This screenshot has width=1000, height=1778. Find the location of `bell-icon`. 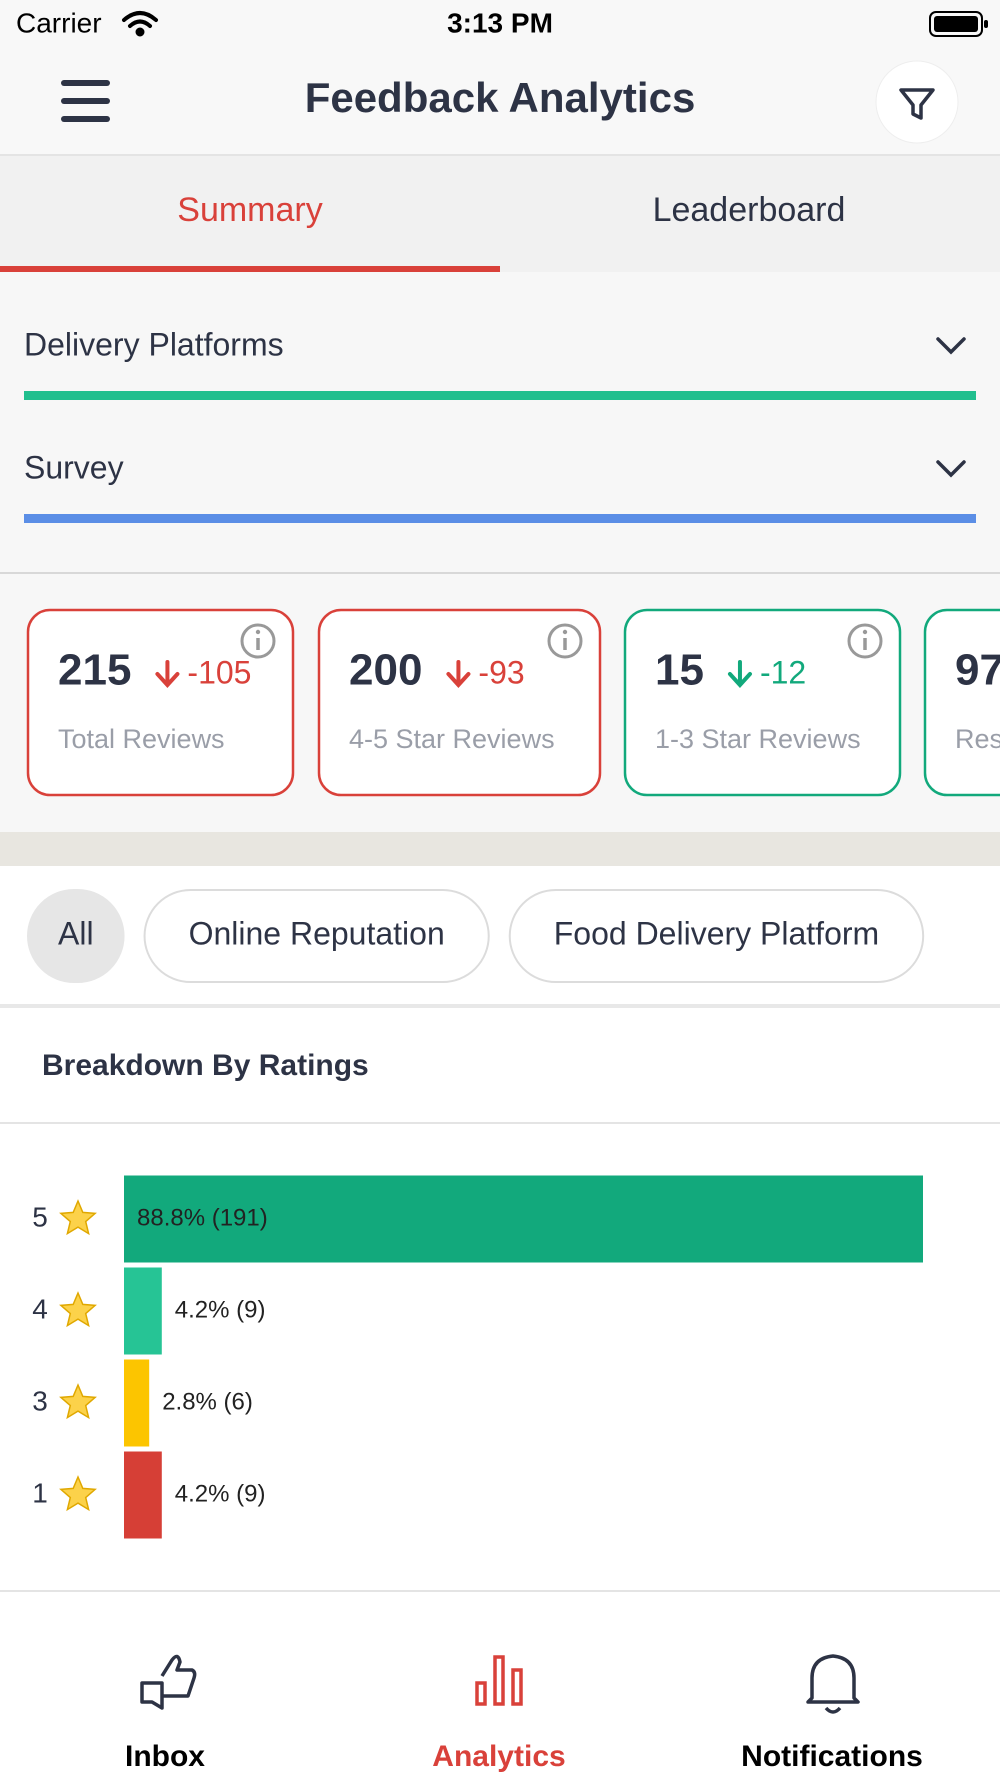

bell-icon is located at coordinates (833, 1684).